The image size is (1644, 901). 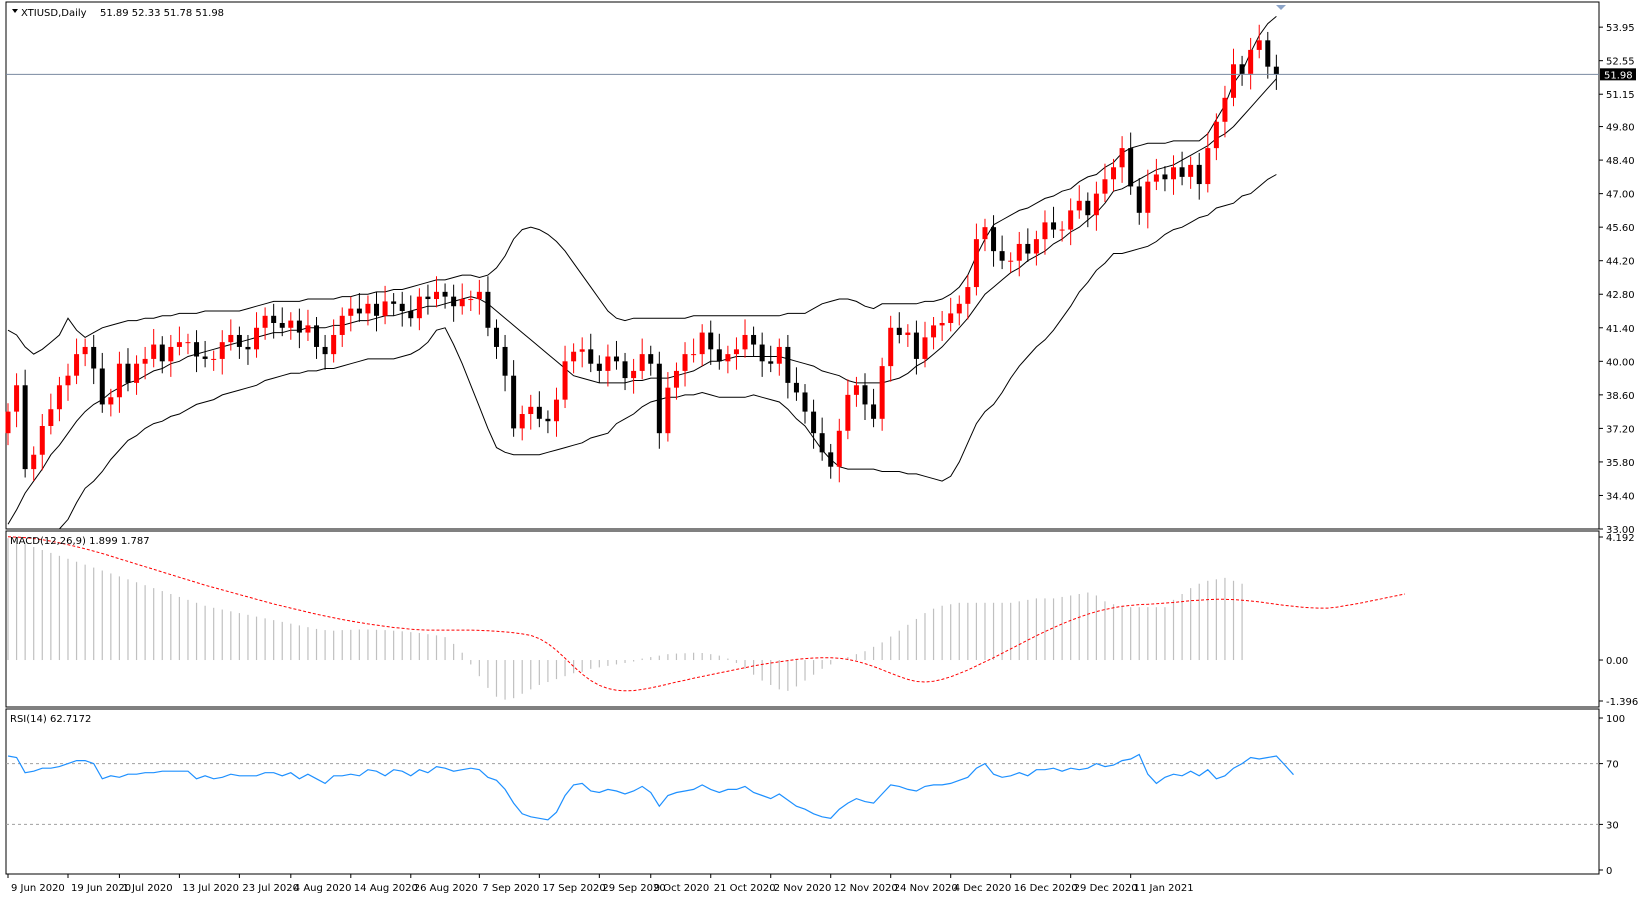 I want to click on y-tick-label: 33.00, so click(x=1620, y=530).